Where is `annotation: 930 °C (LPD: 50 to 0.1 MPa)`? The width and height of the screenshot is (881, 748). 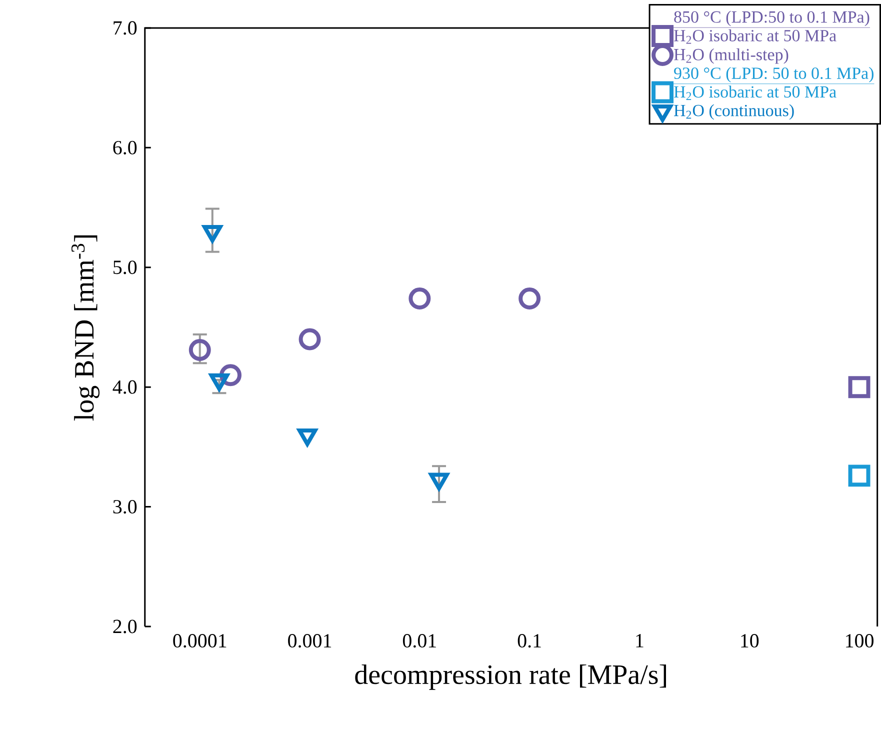 annotation: 930 °C (LPD: 50 to 0.1 MPa) is located at coordinates (774, 74).